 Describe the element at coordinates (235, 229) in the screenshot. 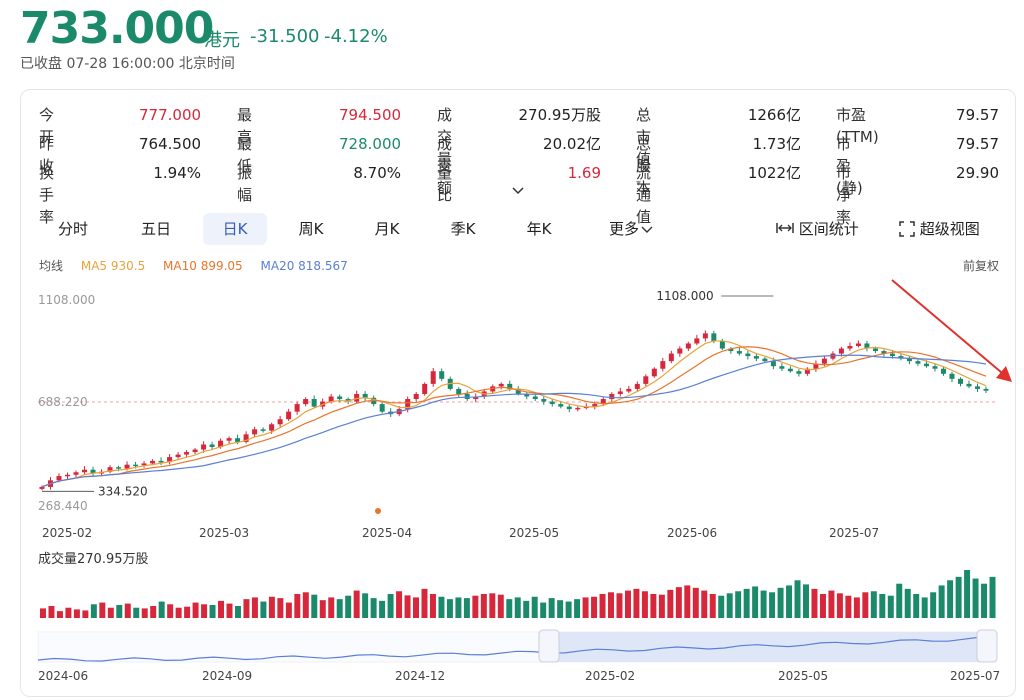

I see `tab-daily-k: 日K` at that location.